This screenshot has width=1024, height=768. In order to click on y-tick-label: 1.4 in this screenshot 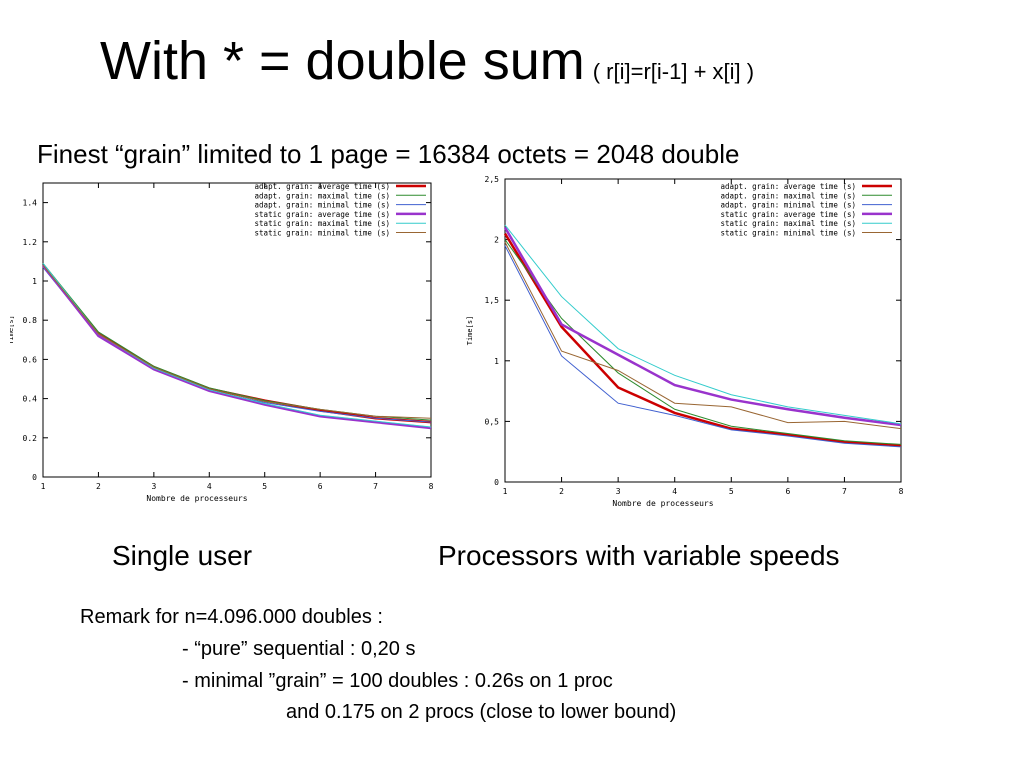, I will do `click(30, 203)`.